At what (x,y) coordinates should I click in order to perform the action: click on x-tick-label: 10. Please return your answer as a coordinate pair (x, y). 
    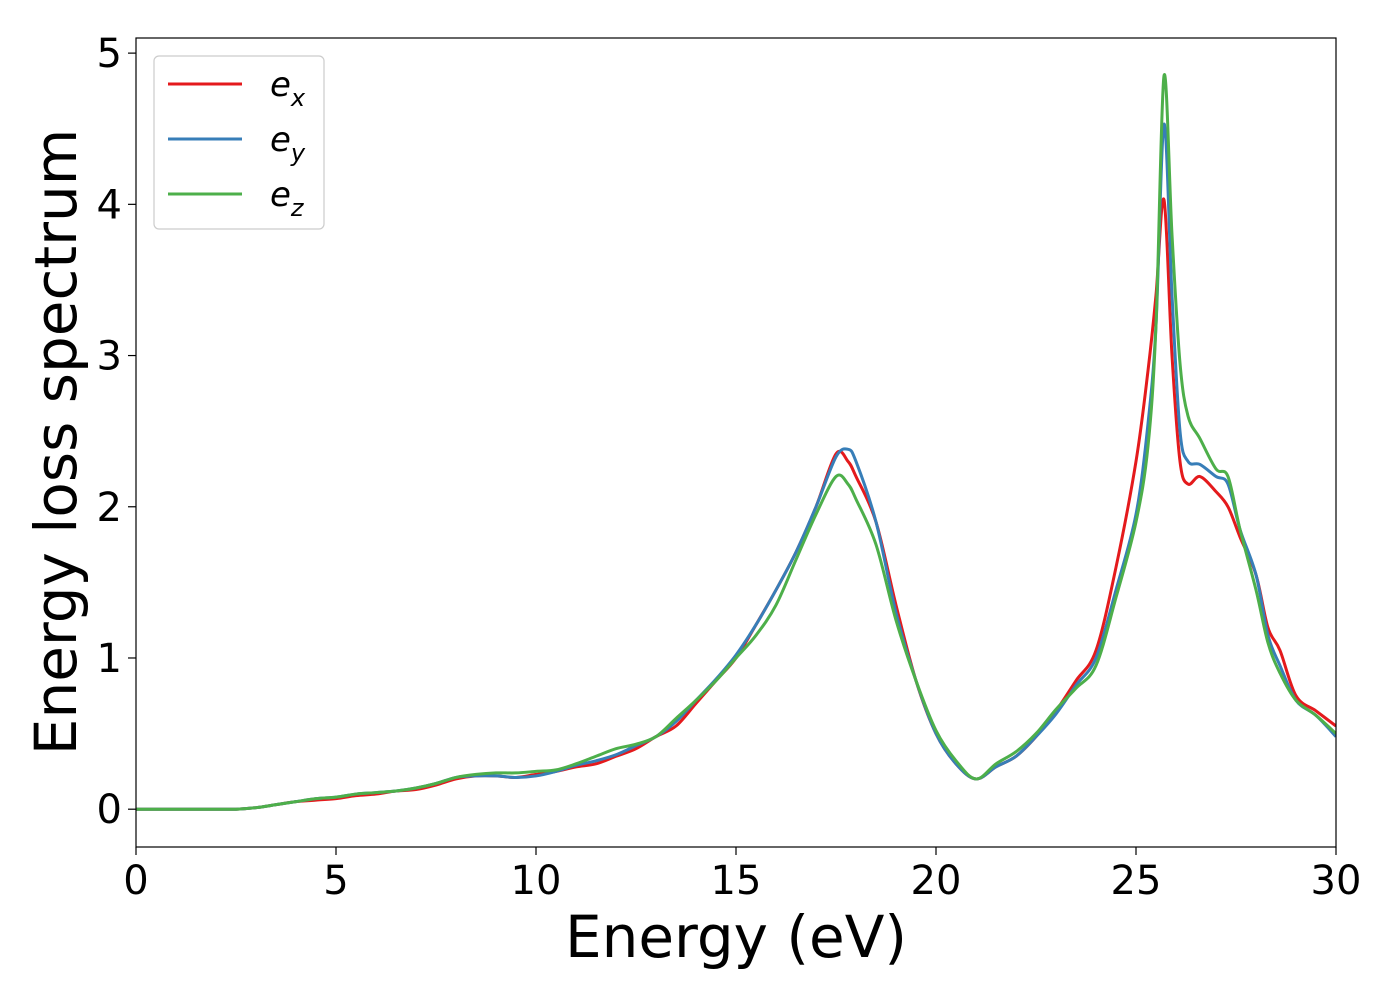
    Looking at the image, I should click on (536, 881).